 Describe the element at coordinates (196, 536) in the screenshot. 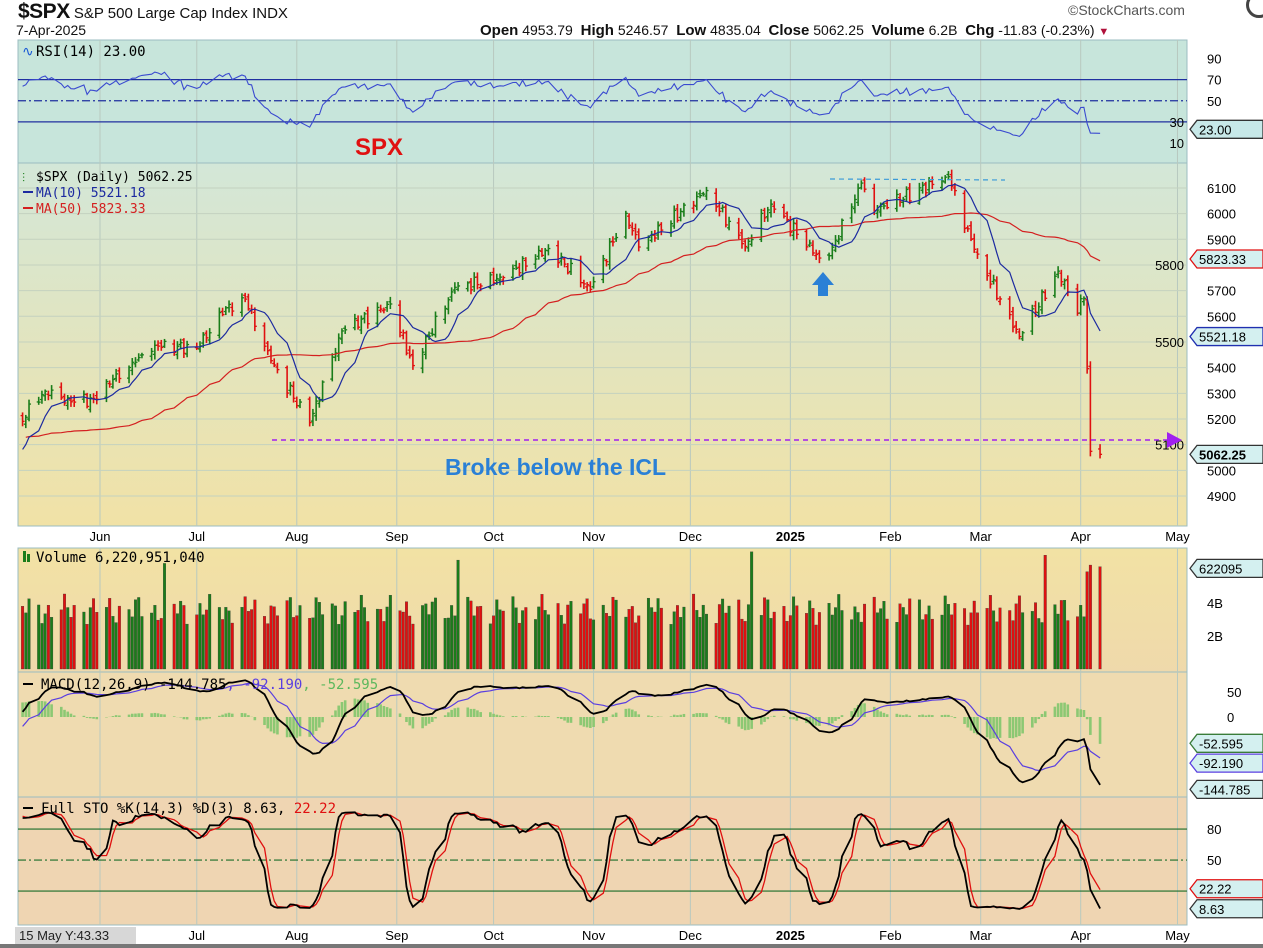

I see `x-tick-label: Jul` at that location.